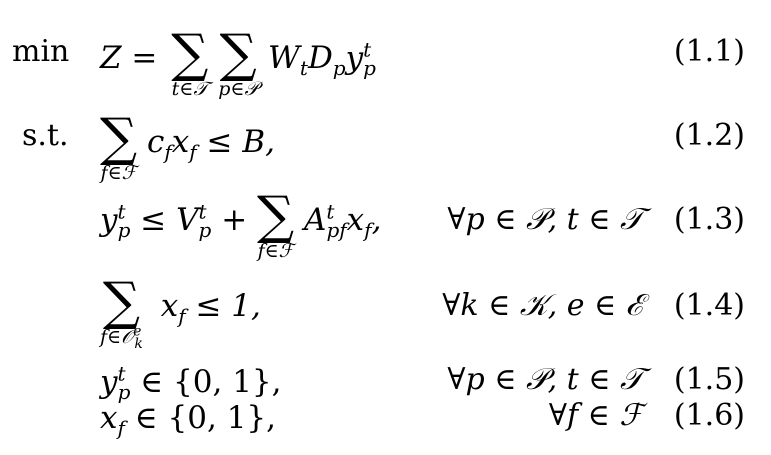 This screenshot has height=455, width=771. I want to click on sum-index-t: t∈𝒯, so click(189, 89).